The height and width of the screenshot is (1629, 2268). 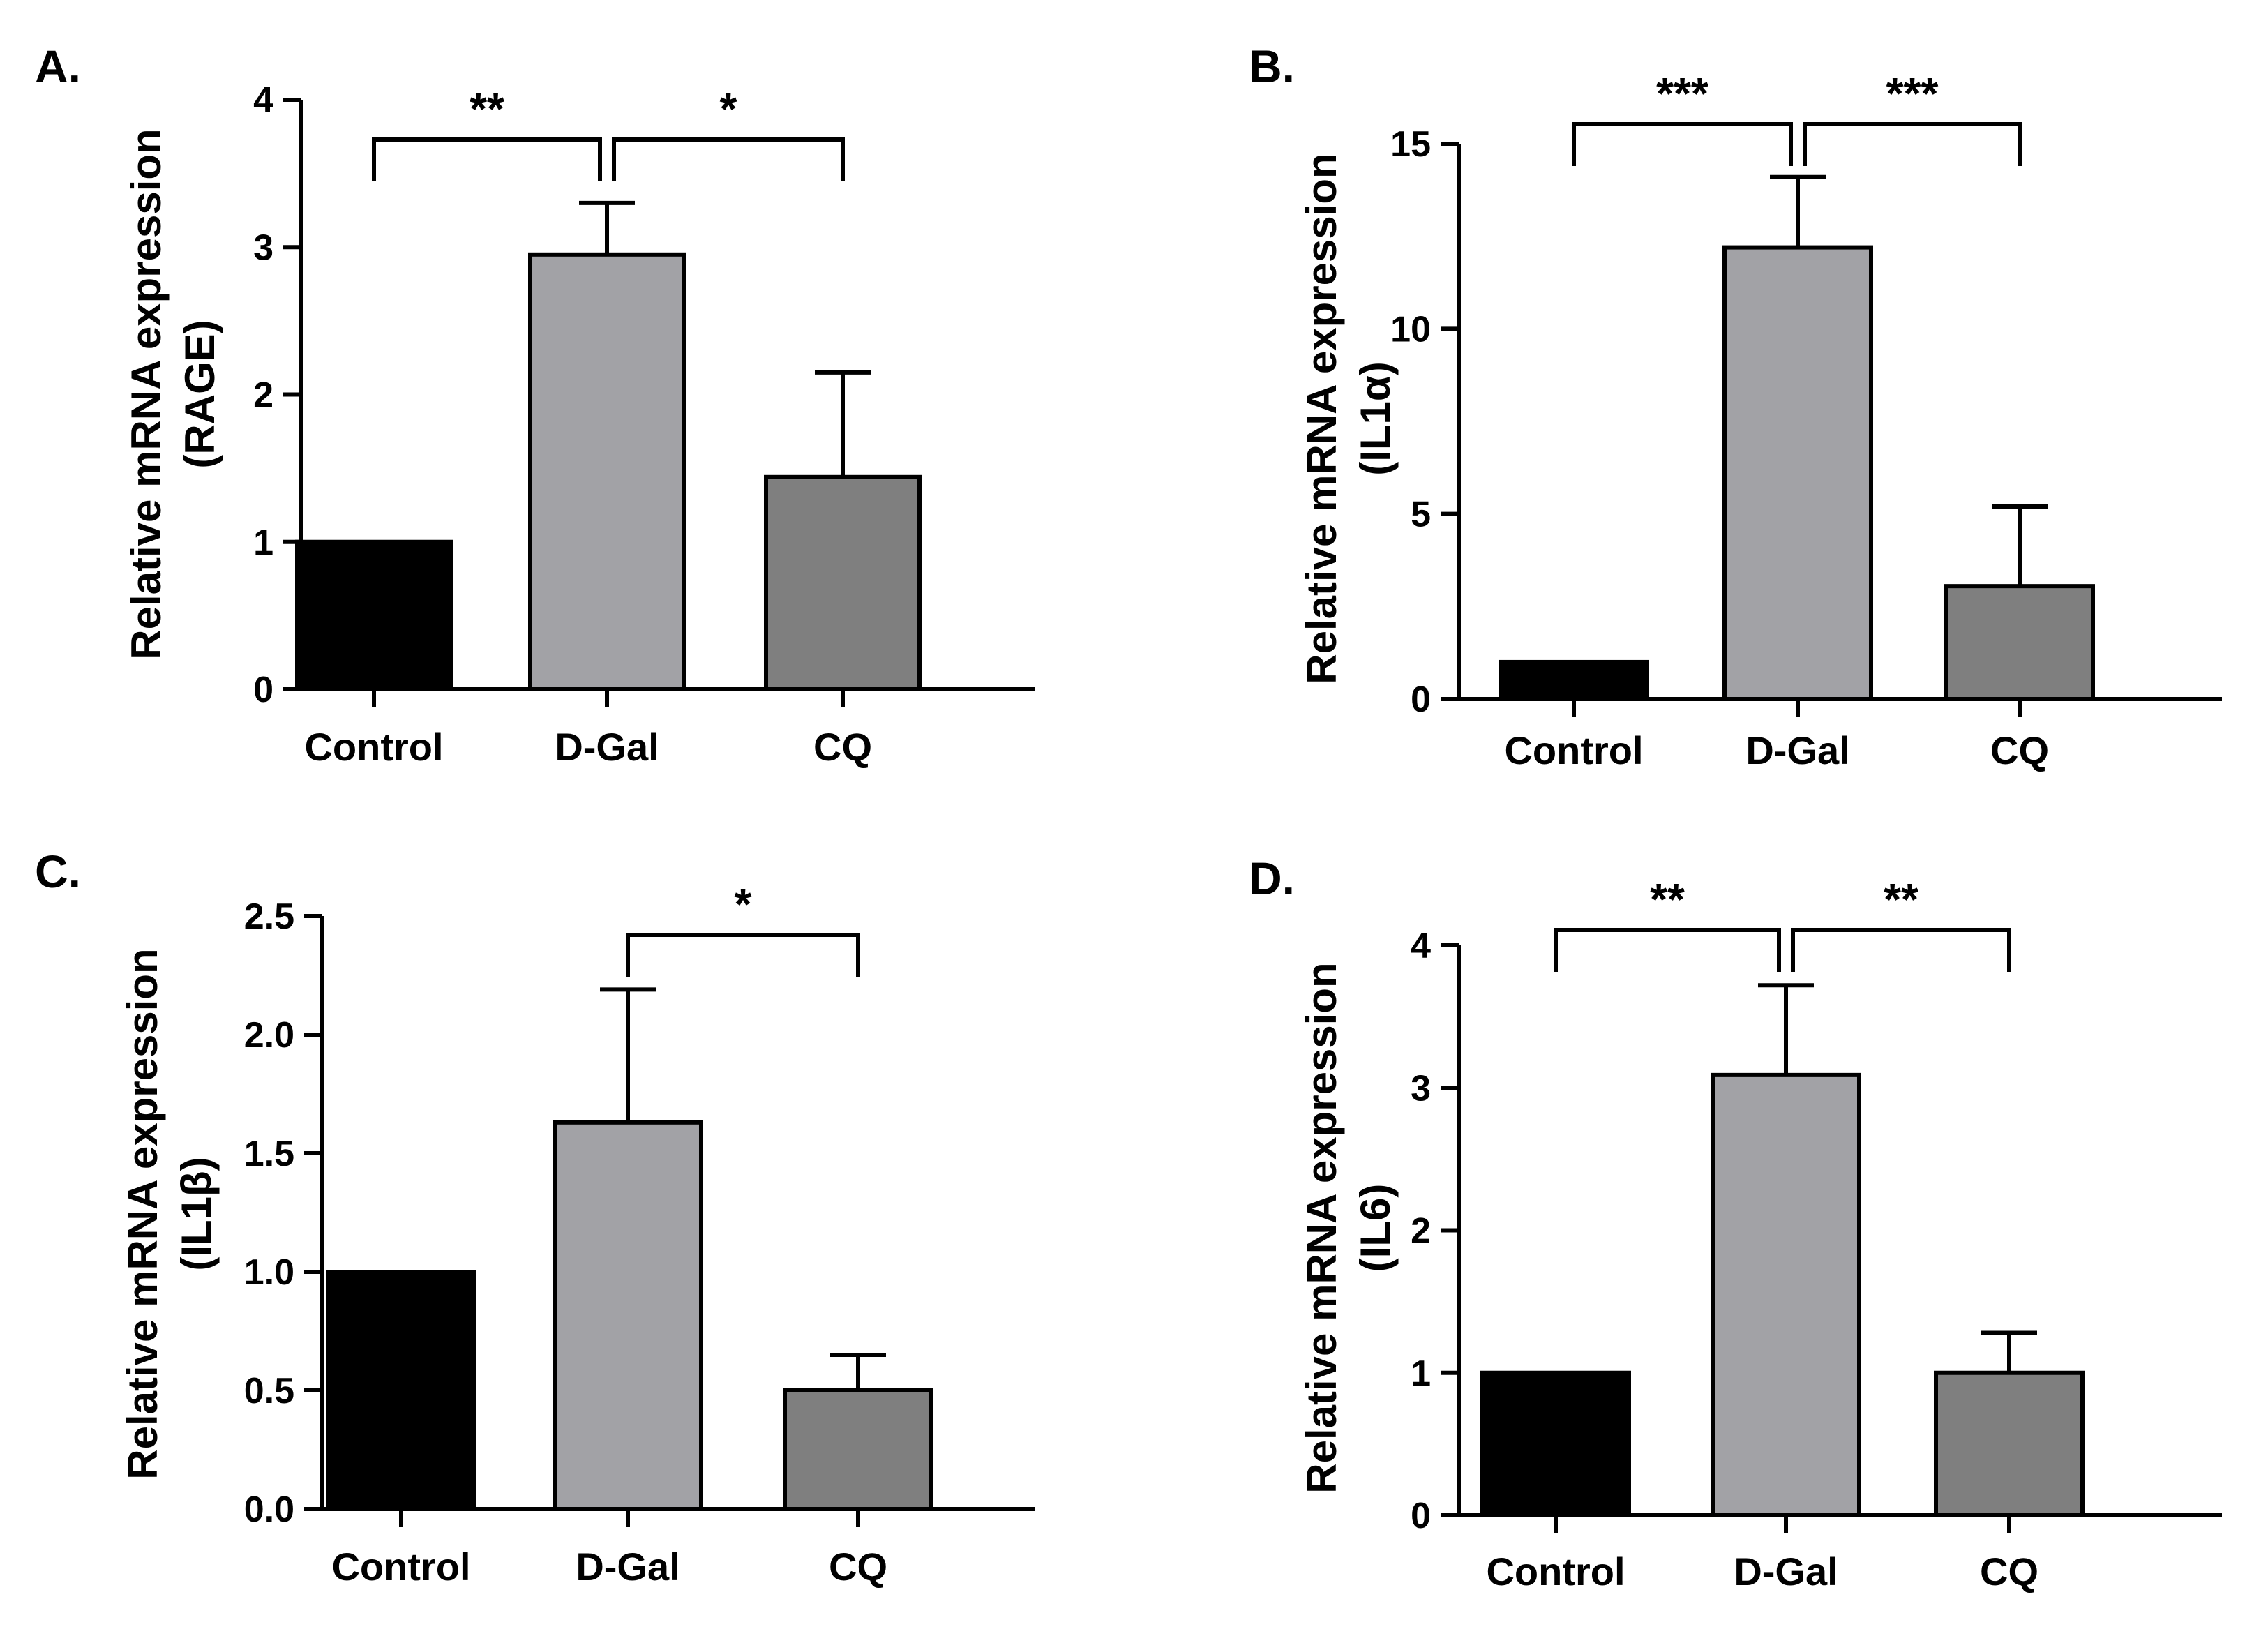 I want to click on y-tick-label: 10, so click(x=1410, y=329).